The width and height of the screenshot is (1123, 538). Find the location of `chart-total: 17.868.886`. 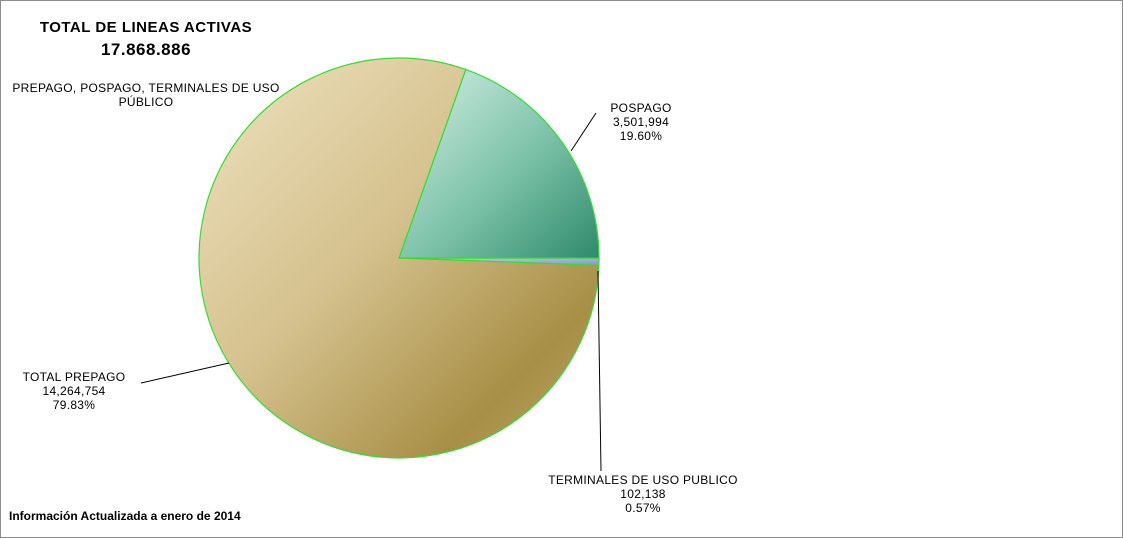

chart-total: 17.868.886 is located at coordinates (146, 49).